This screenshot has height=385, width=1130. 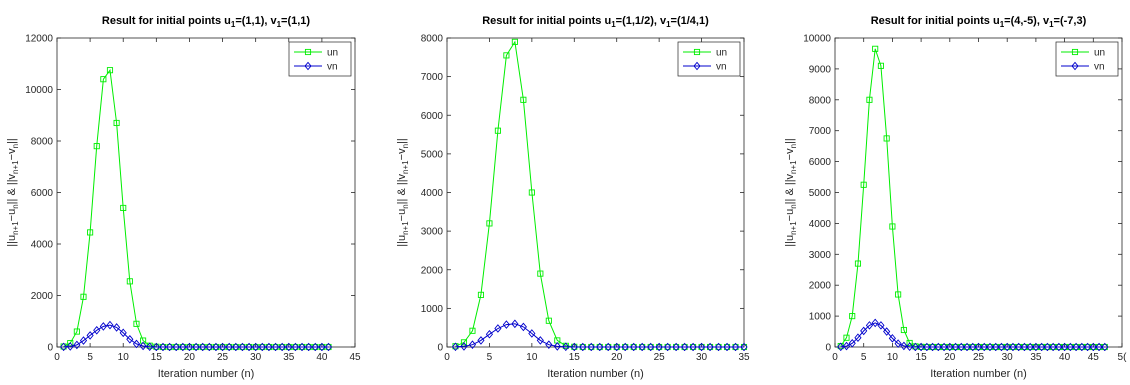 What do you see at coordinates (1123, 357) in the screenshot?
I see `x-tick-label: 5(` at bounding box center [1123, 357].